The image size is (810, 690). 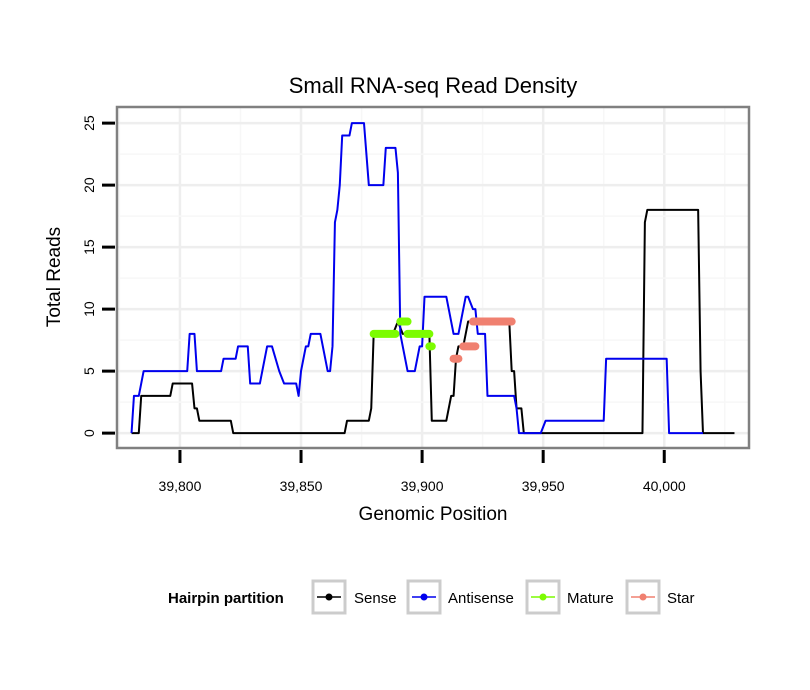 What do you see at coordinates (226, 598) in the screenshot?
I see `legend-title: Hairpin partition` at bounding box center [226, 598].